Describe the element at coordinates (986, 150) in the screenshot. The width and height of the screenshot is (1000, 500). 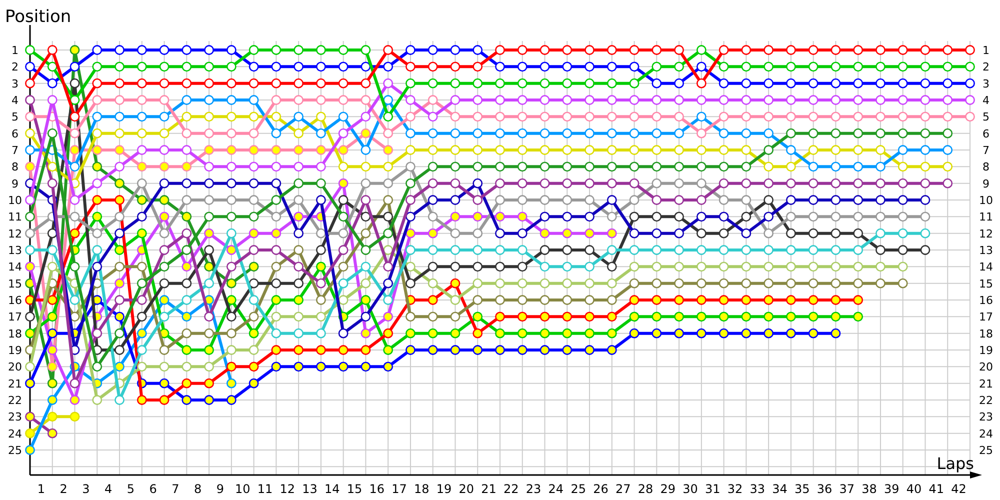
I see `y2-tick-label: 7` at that location.